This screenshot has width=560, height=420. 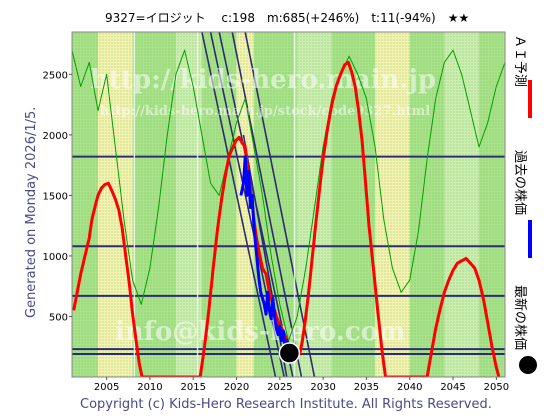 What do you see at coordinates (520, 317) in the screenshot?
I see `legend-label-latest: 最新の株価` at bounding box center [520, 317].